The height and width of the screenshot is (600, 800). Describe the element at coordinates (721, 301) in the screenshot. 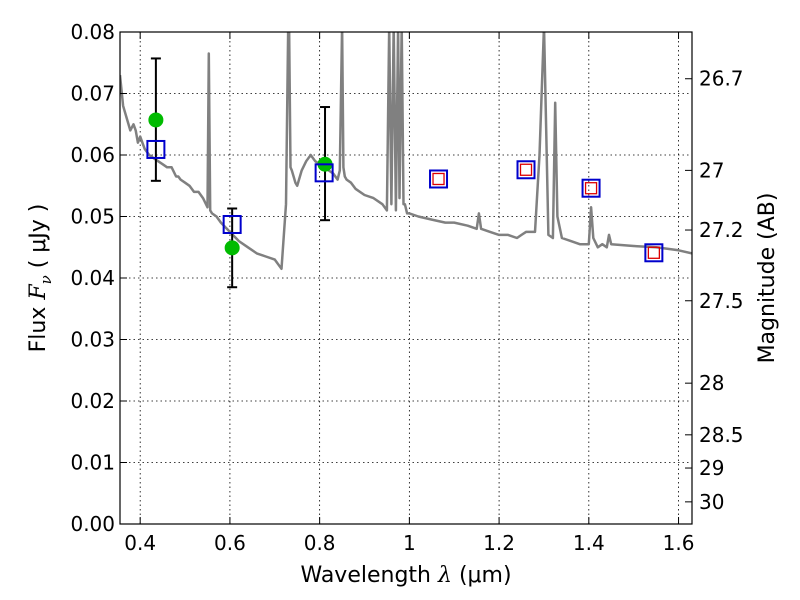

I see `right-tick-label: 27.5` at that location.